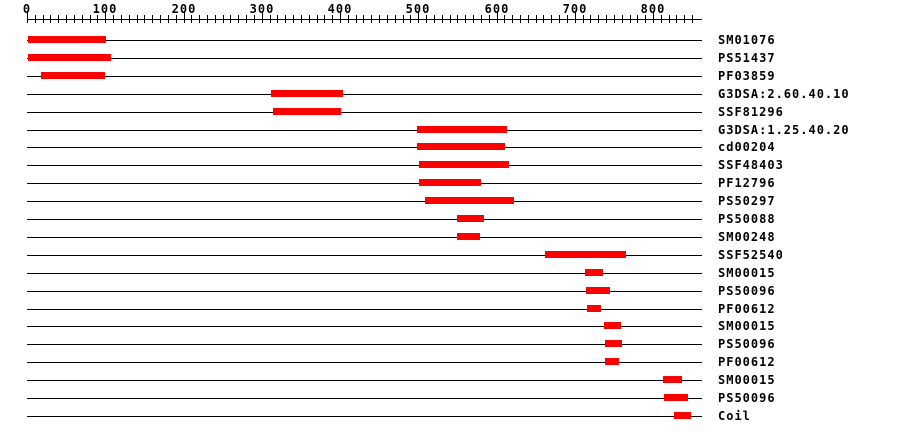 The image size is (900, 436). I want to click on ruler-tick-label: 400, so click(340, 9).